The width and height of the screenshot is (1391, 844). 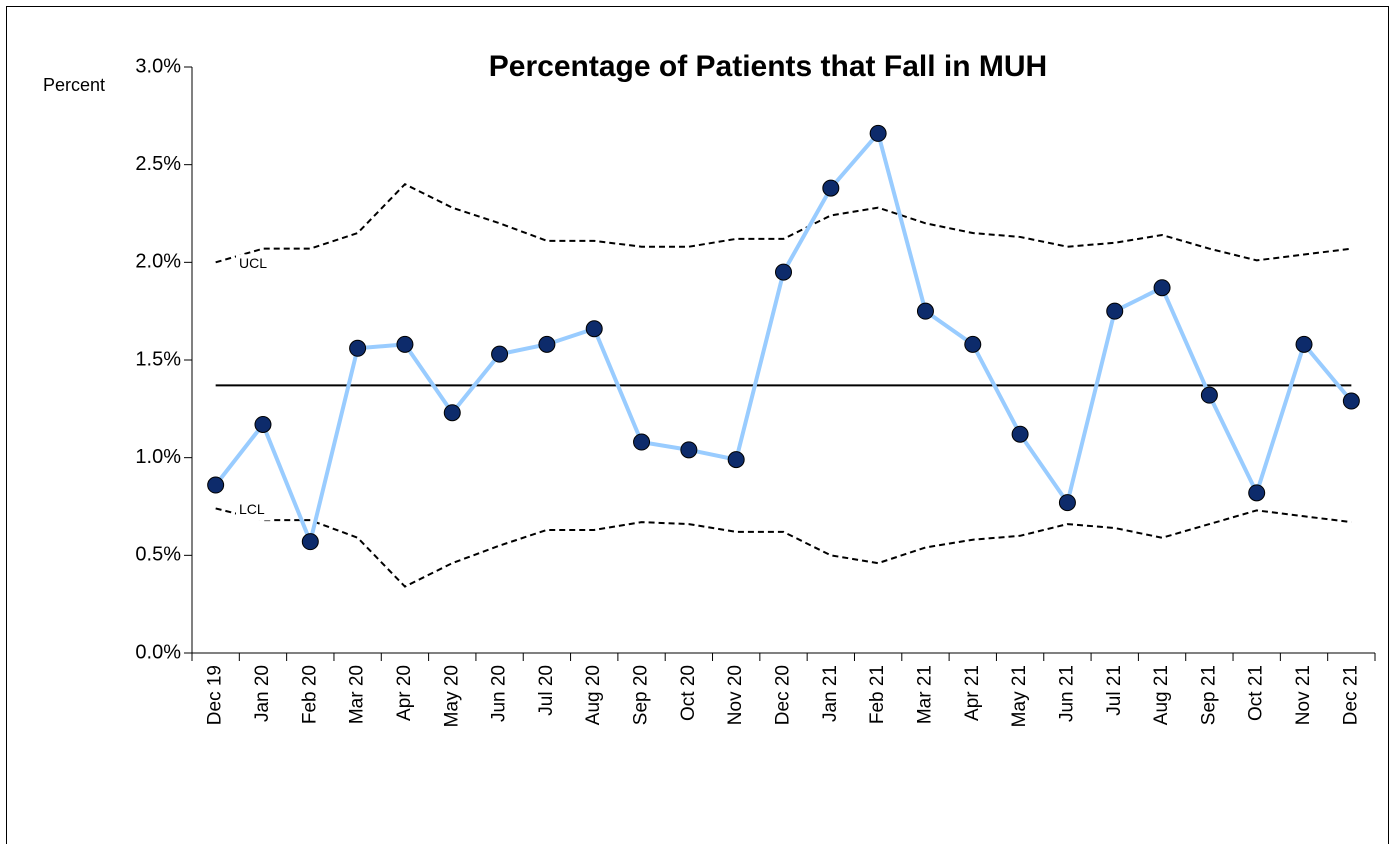 I want to click on x-tick-label: Dec 21, so click(x=1350, y=695).